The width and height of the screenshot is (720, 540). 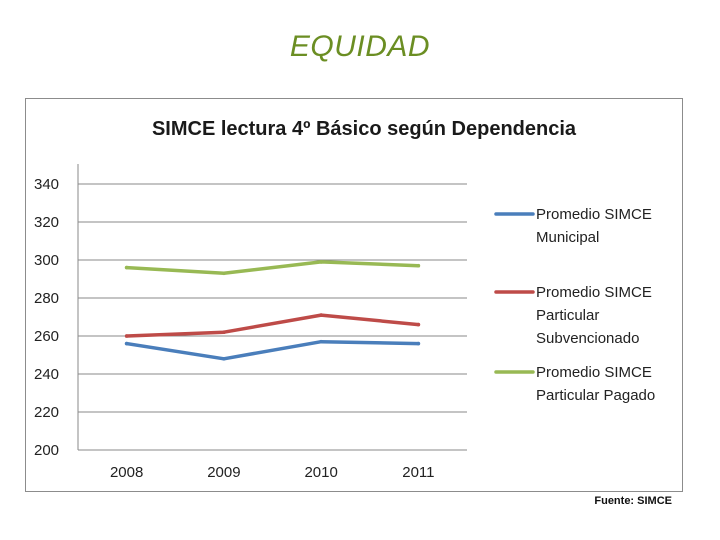 I want to click on x-tick-label: 2011, so click(x=418, y=472).